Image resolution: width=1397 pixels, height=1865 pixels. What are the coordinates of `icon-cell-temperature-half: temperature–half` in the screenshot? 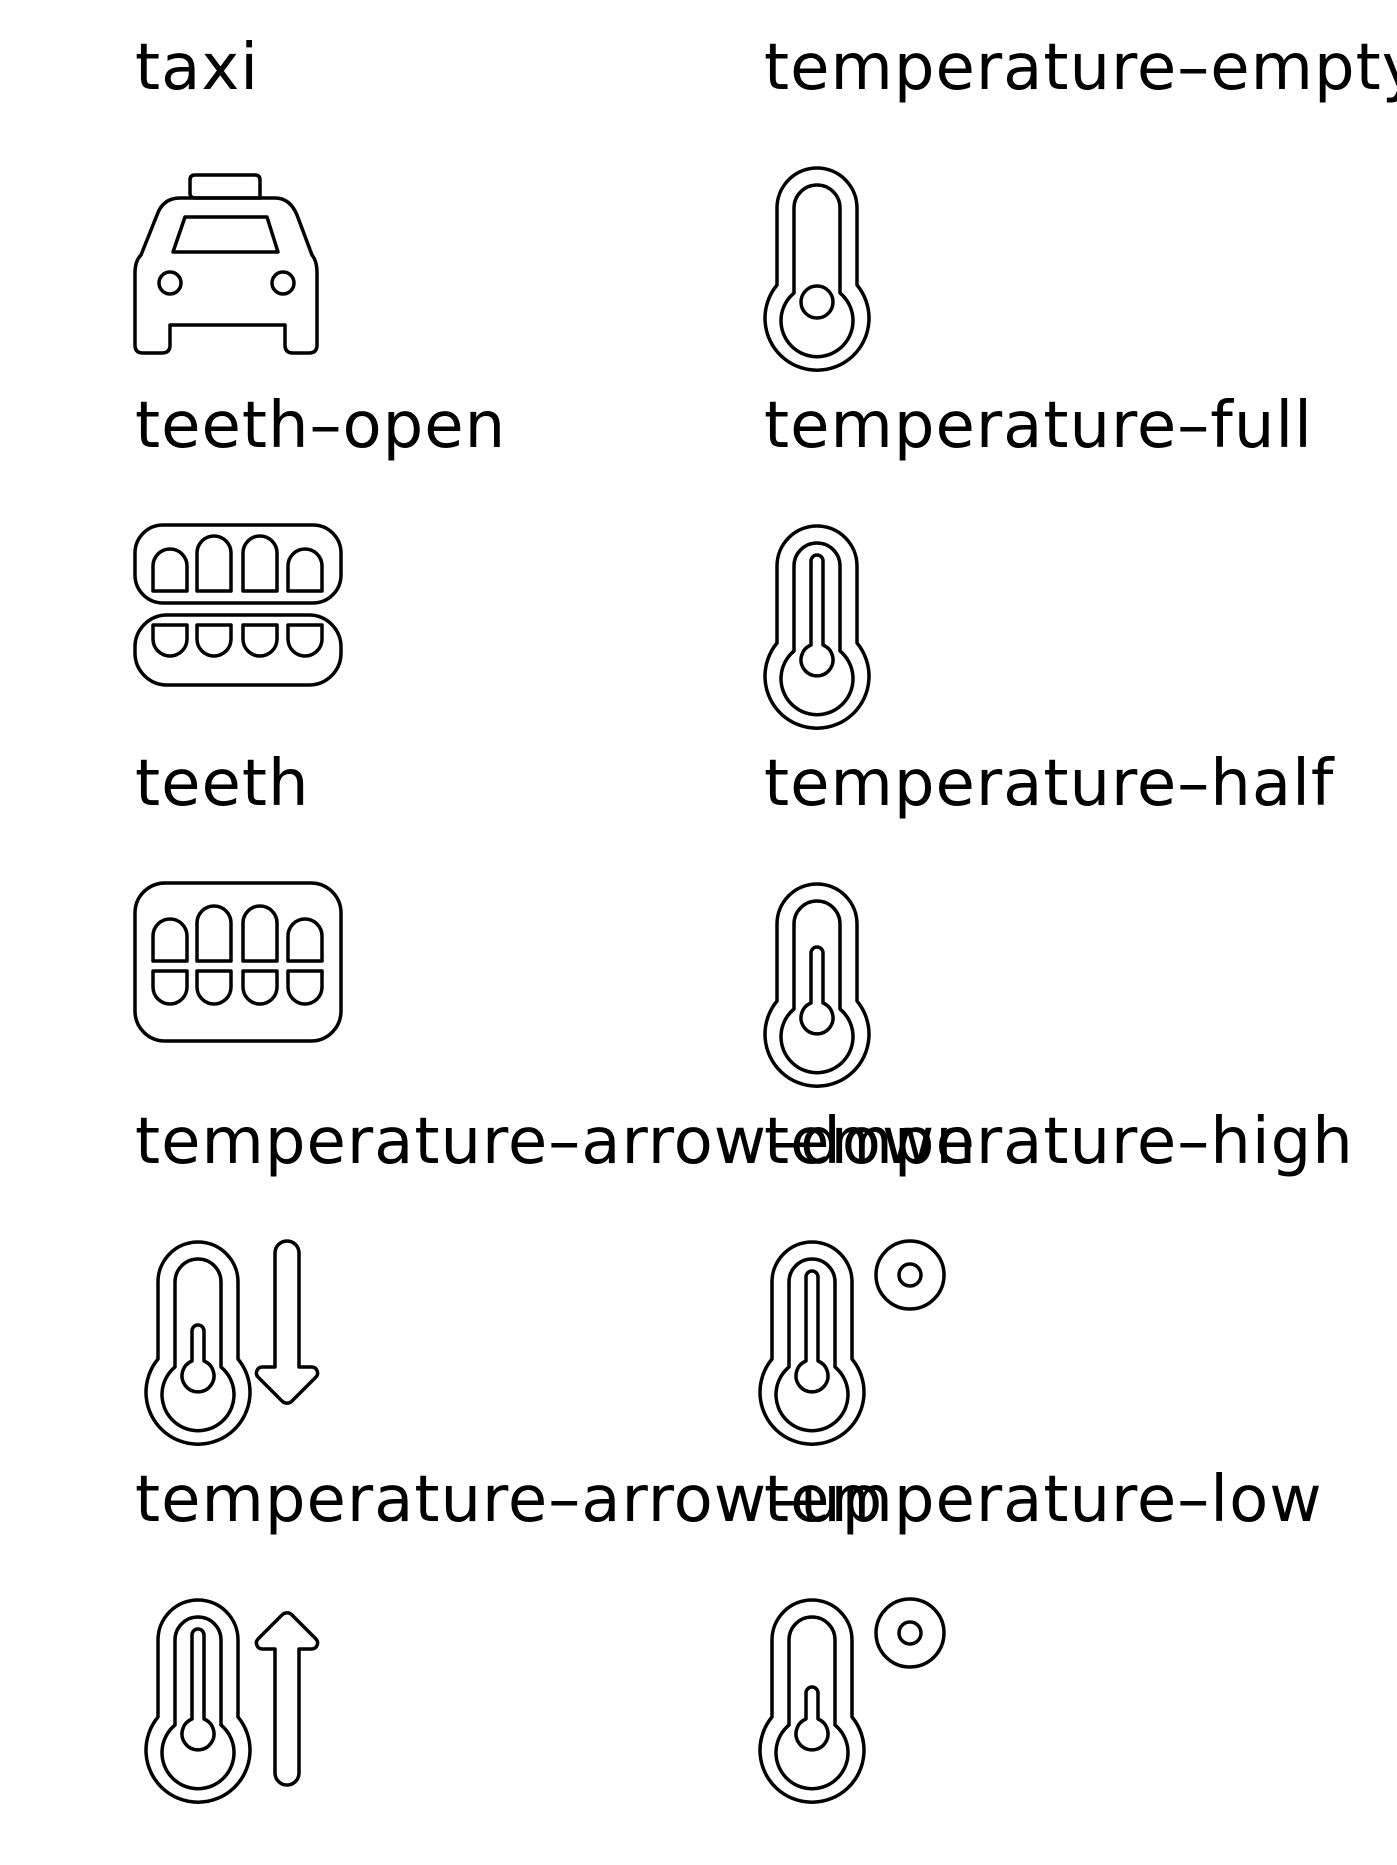 It's located at (1048, 902).